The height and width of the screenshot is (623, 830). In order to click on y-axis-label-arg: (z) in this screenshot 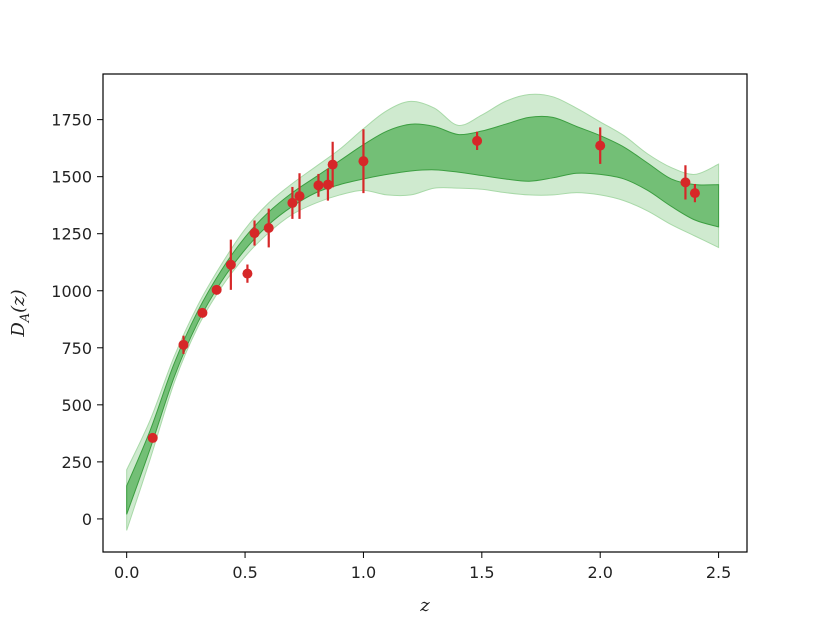, I will do `click(18, 301)`.